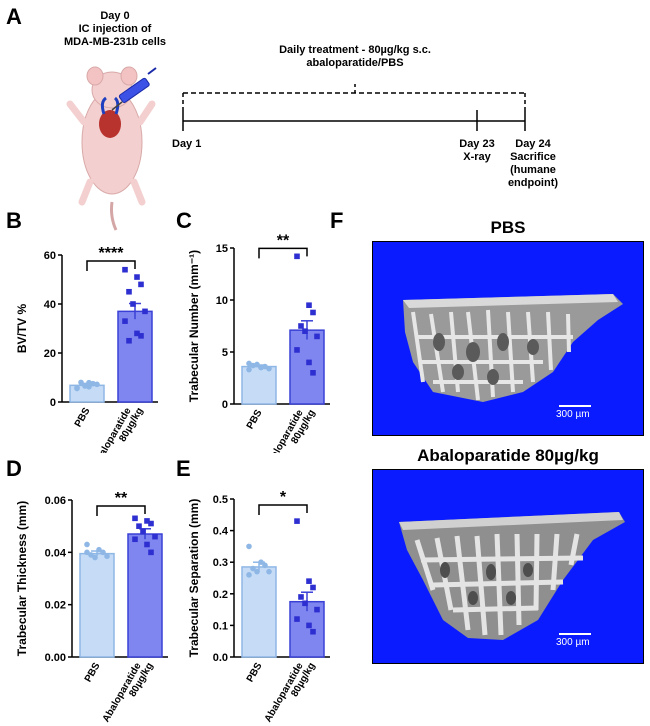  I want to click on y-tick-label: 0.00, so click(55, 658).